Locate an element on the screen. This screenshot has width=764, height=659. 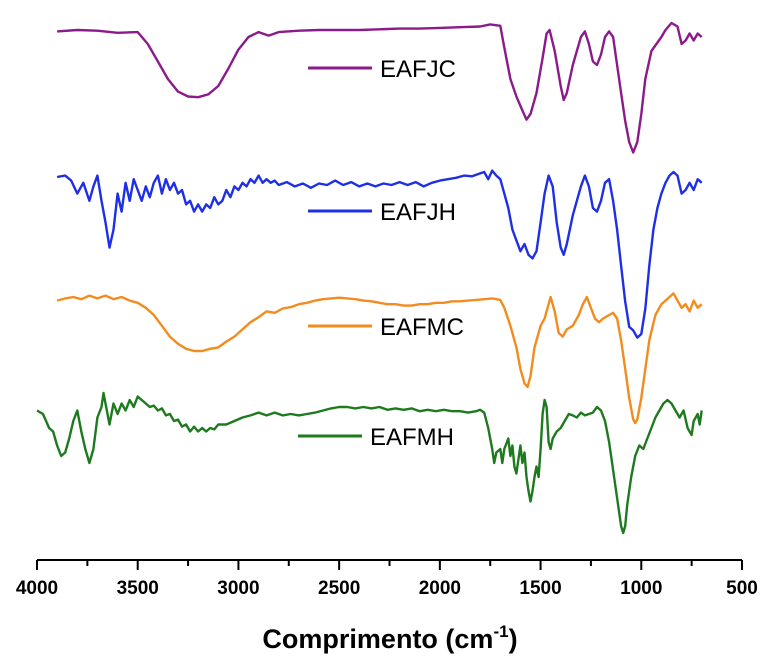
x-tick-label: 2000 is located at coordinates (440, 588).